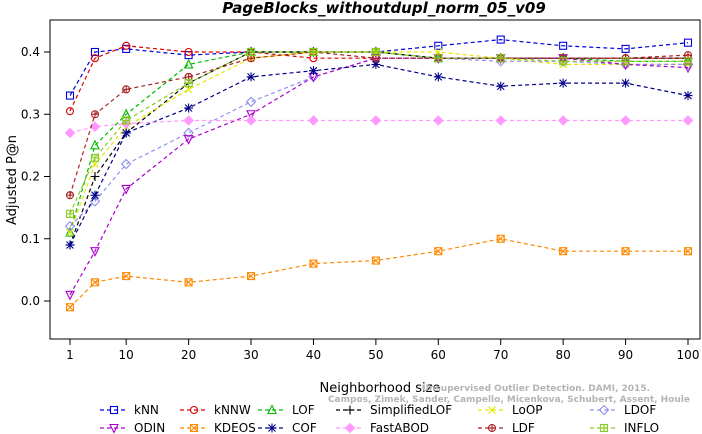 This screenshot has height=434, width=702. Describe the element at coordinates (146, 410) in the screenshot. I see `legend-label-knn: kNN` at that location.